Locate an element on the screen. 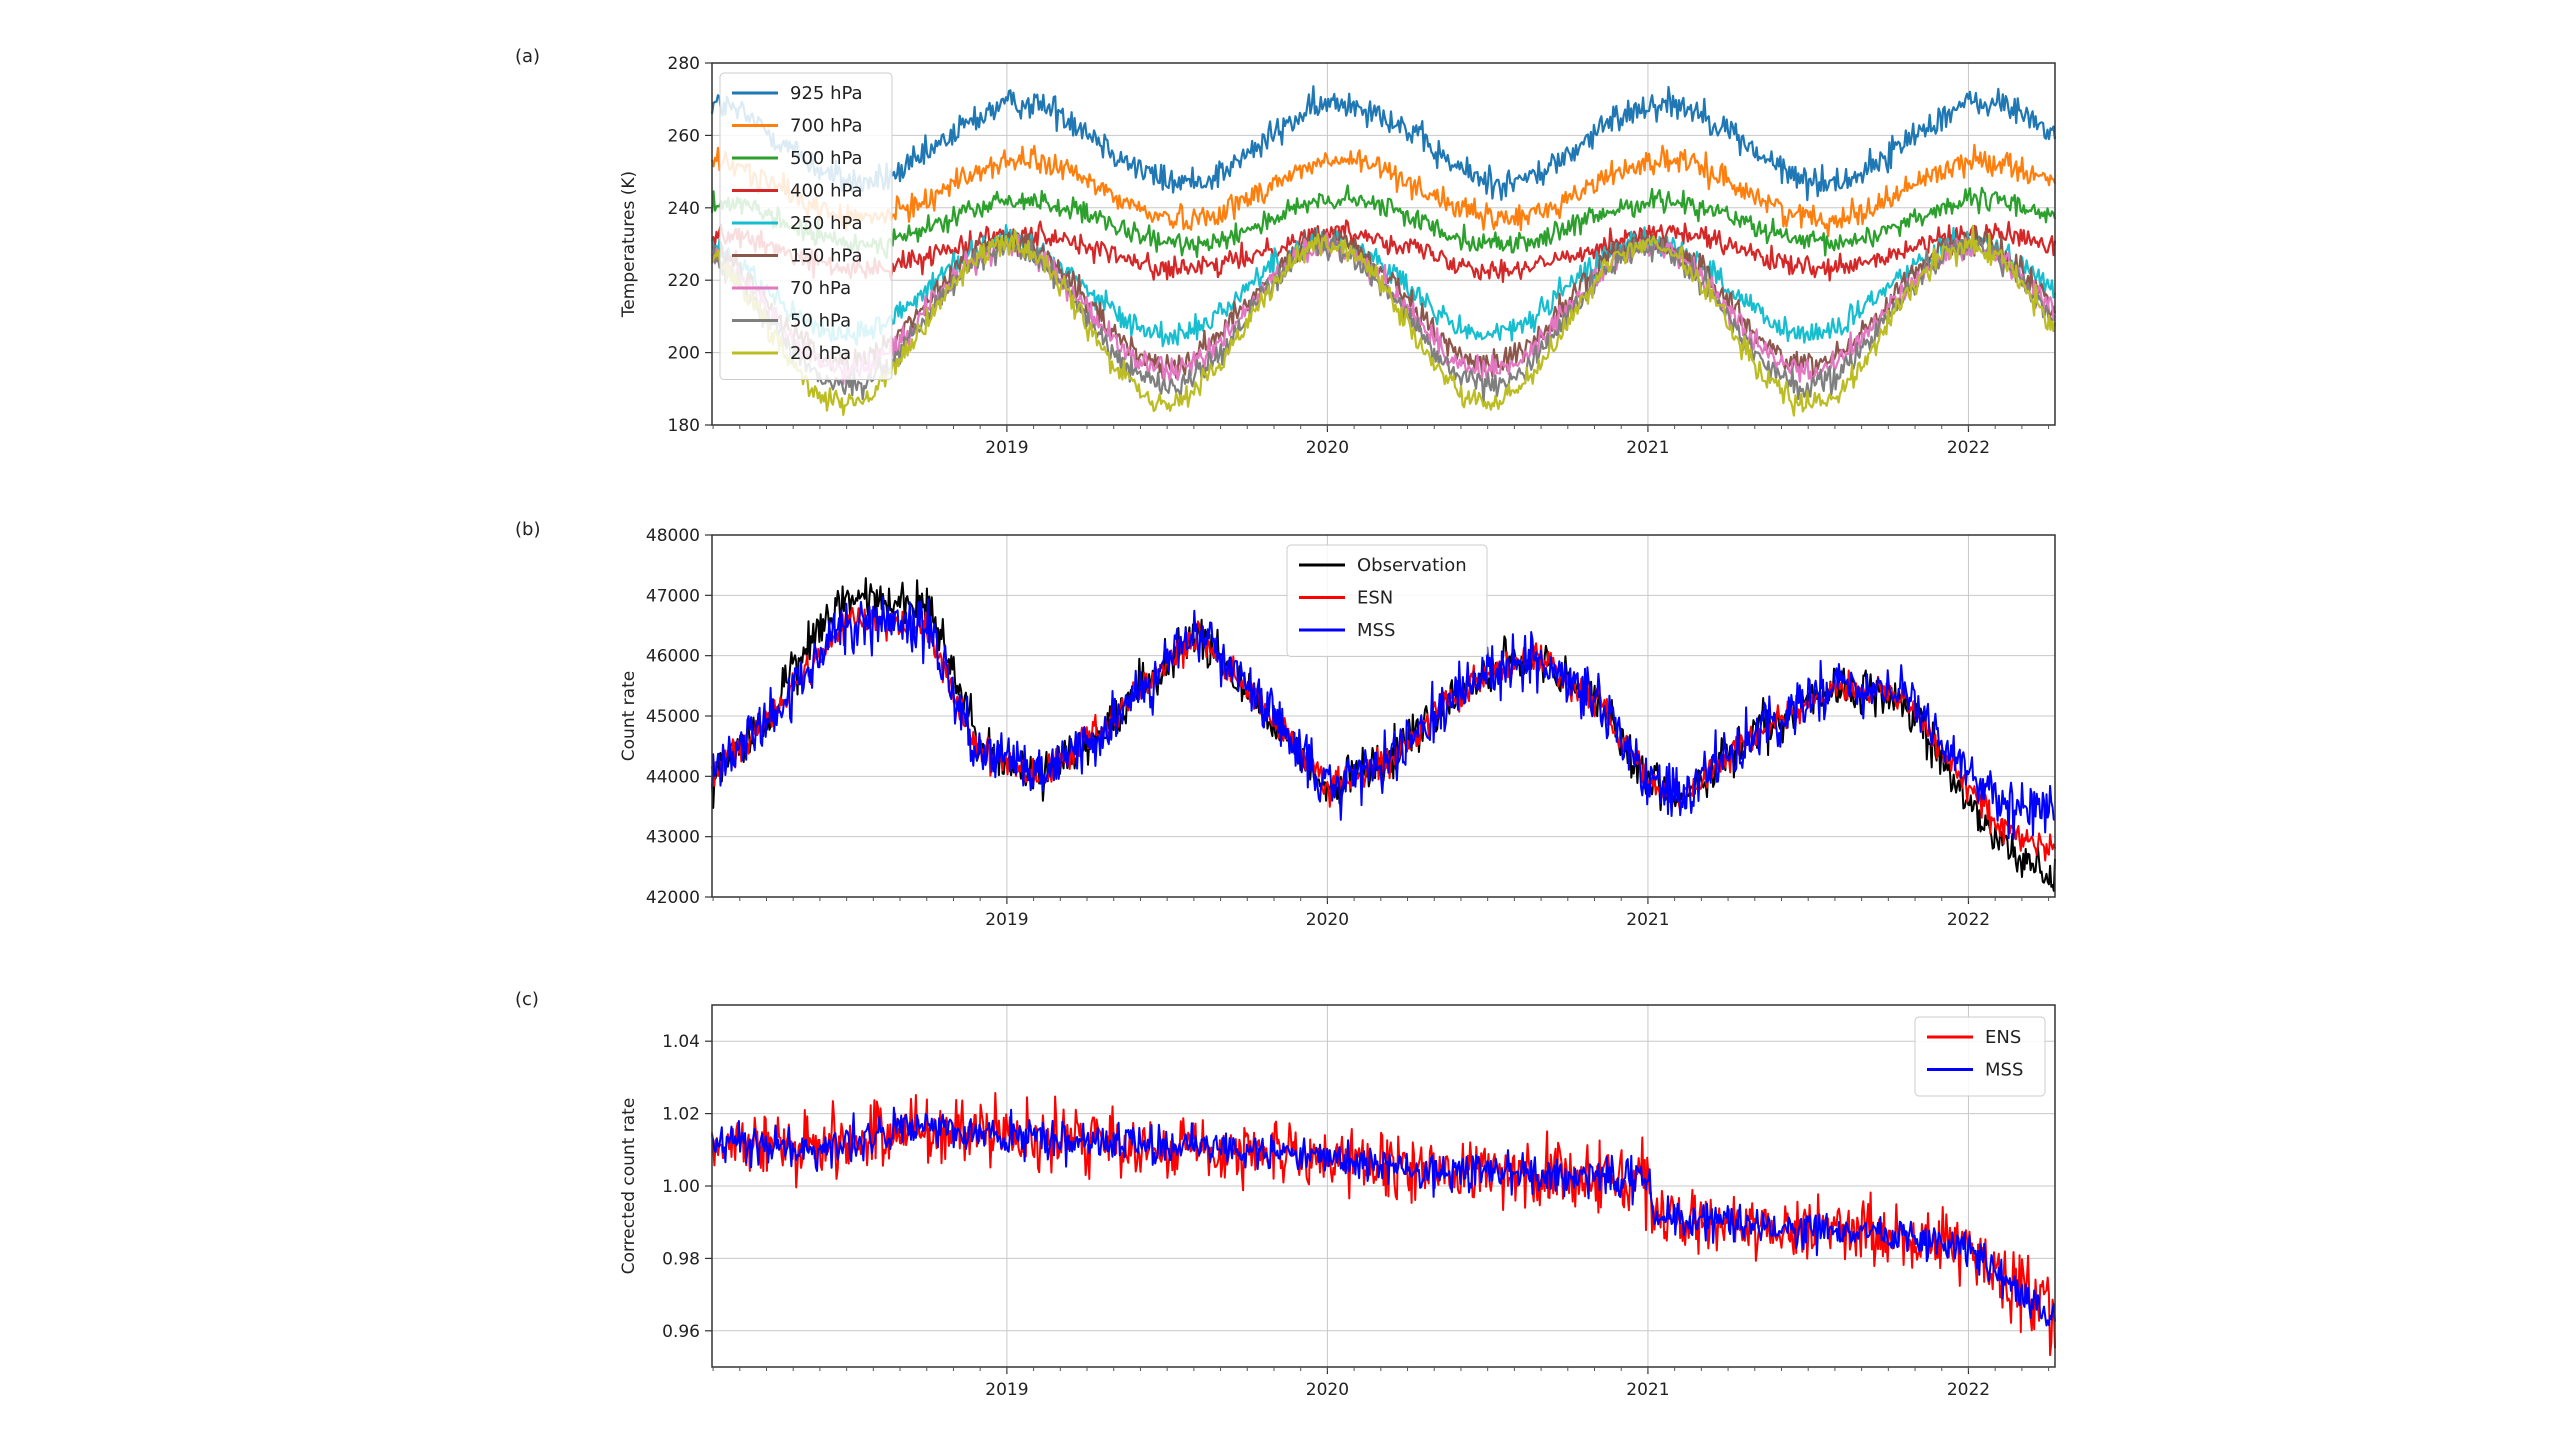 Image resolution: width=2560 pixels, height=1440 pixels. legend-entry: ENS is located at coordinates (2003, 1037).